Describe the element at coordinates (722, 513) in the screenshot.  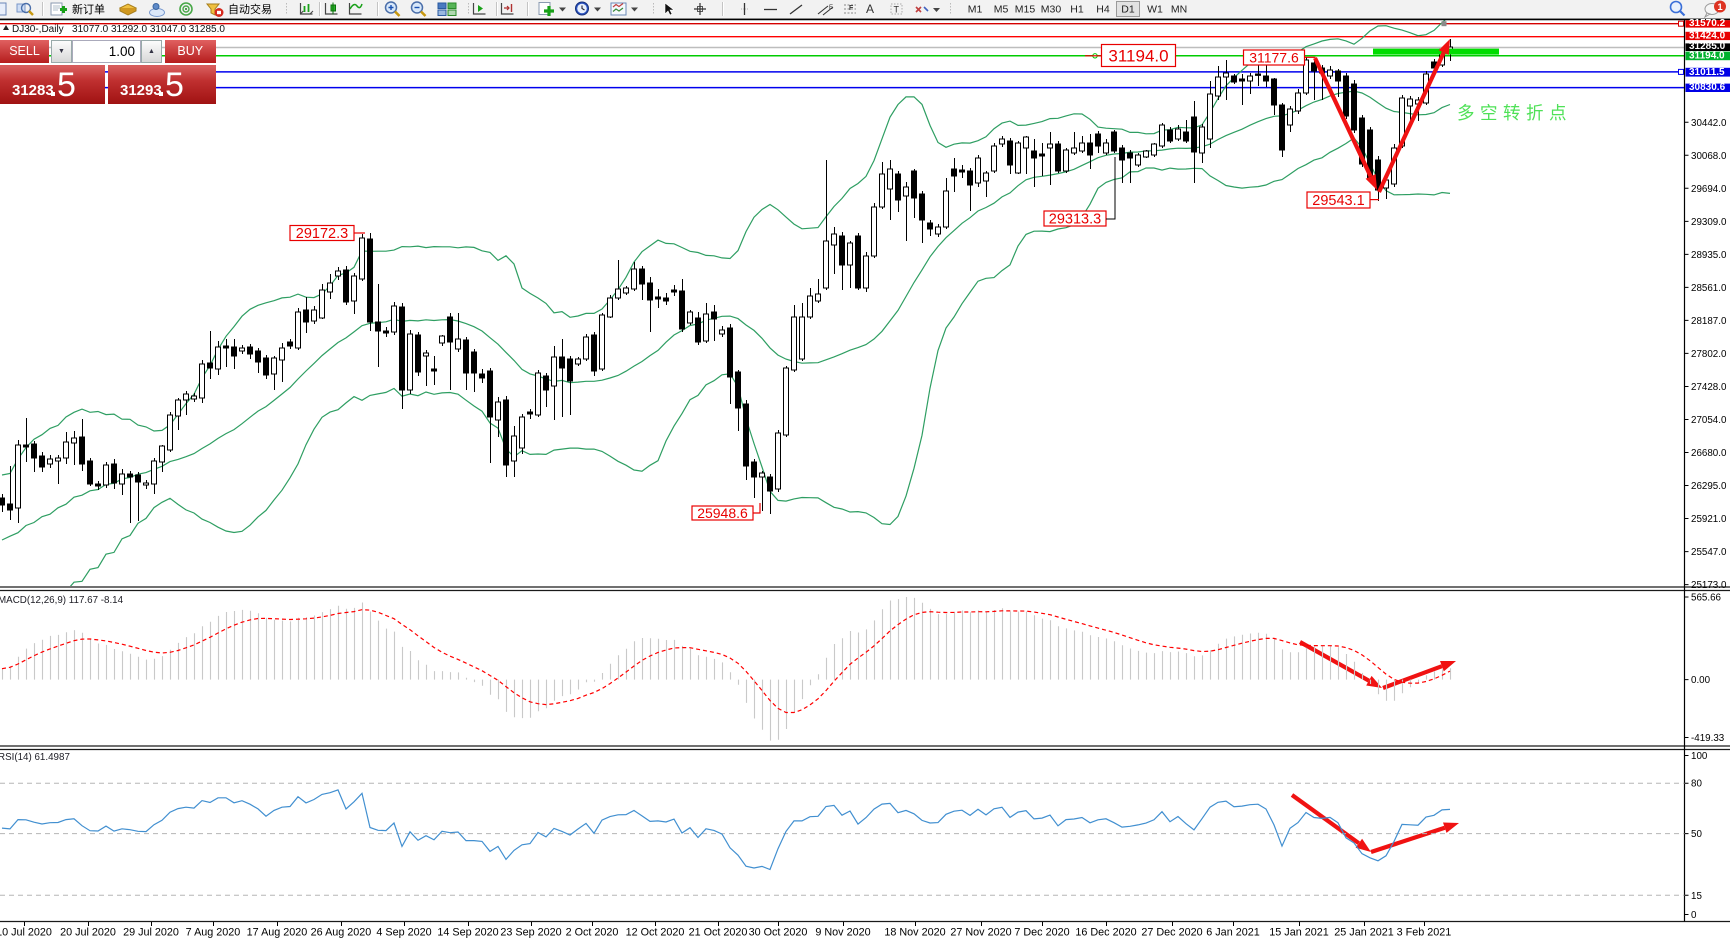
I see `svg-text: 25948.6` at that location.